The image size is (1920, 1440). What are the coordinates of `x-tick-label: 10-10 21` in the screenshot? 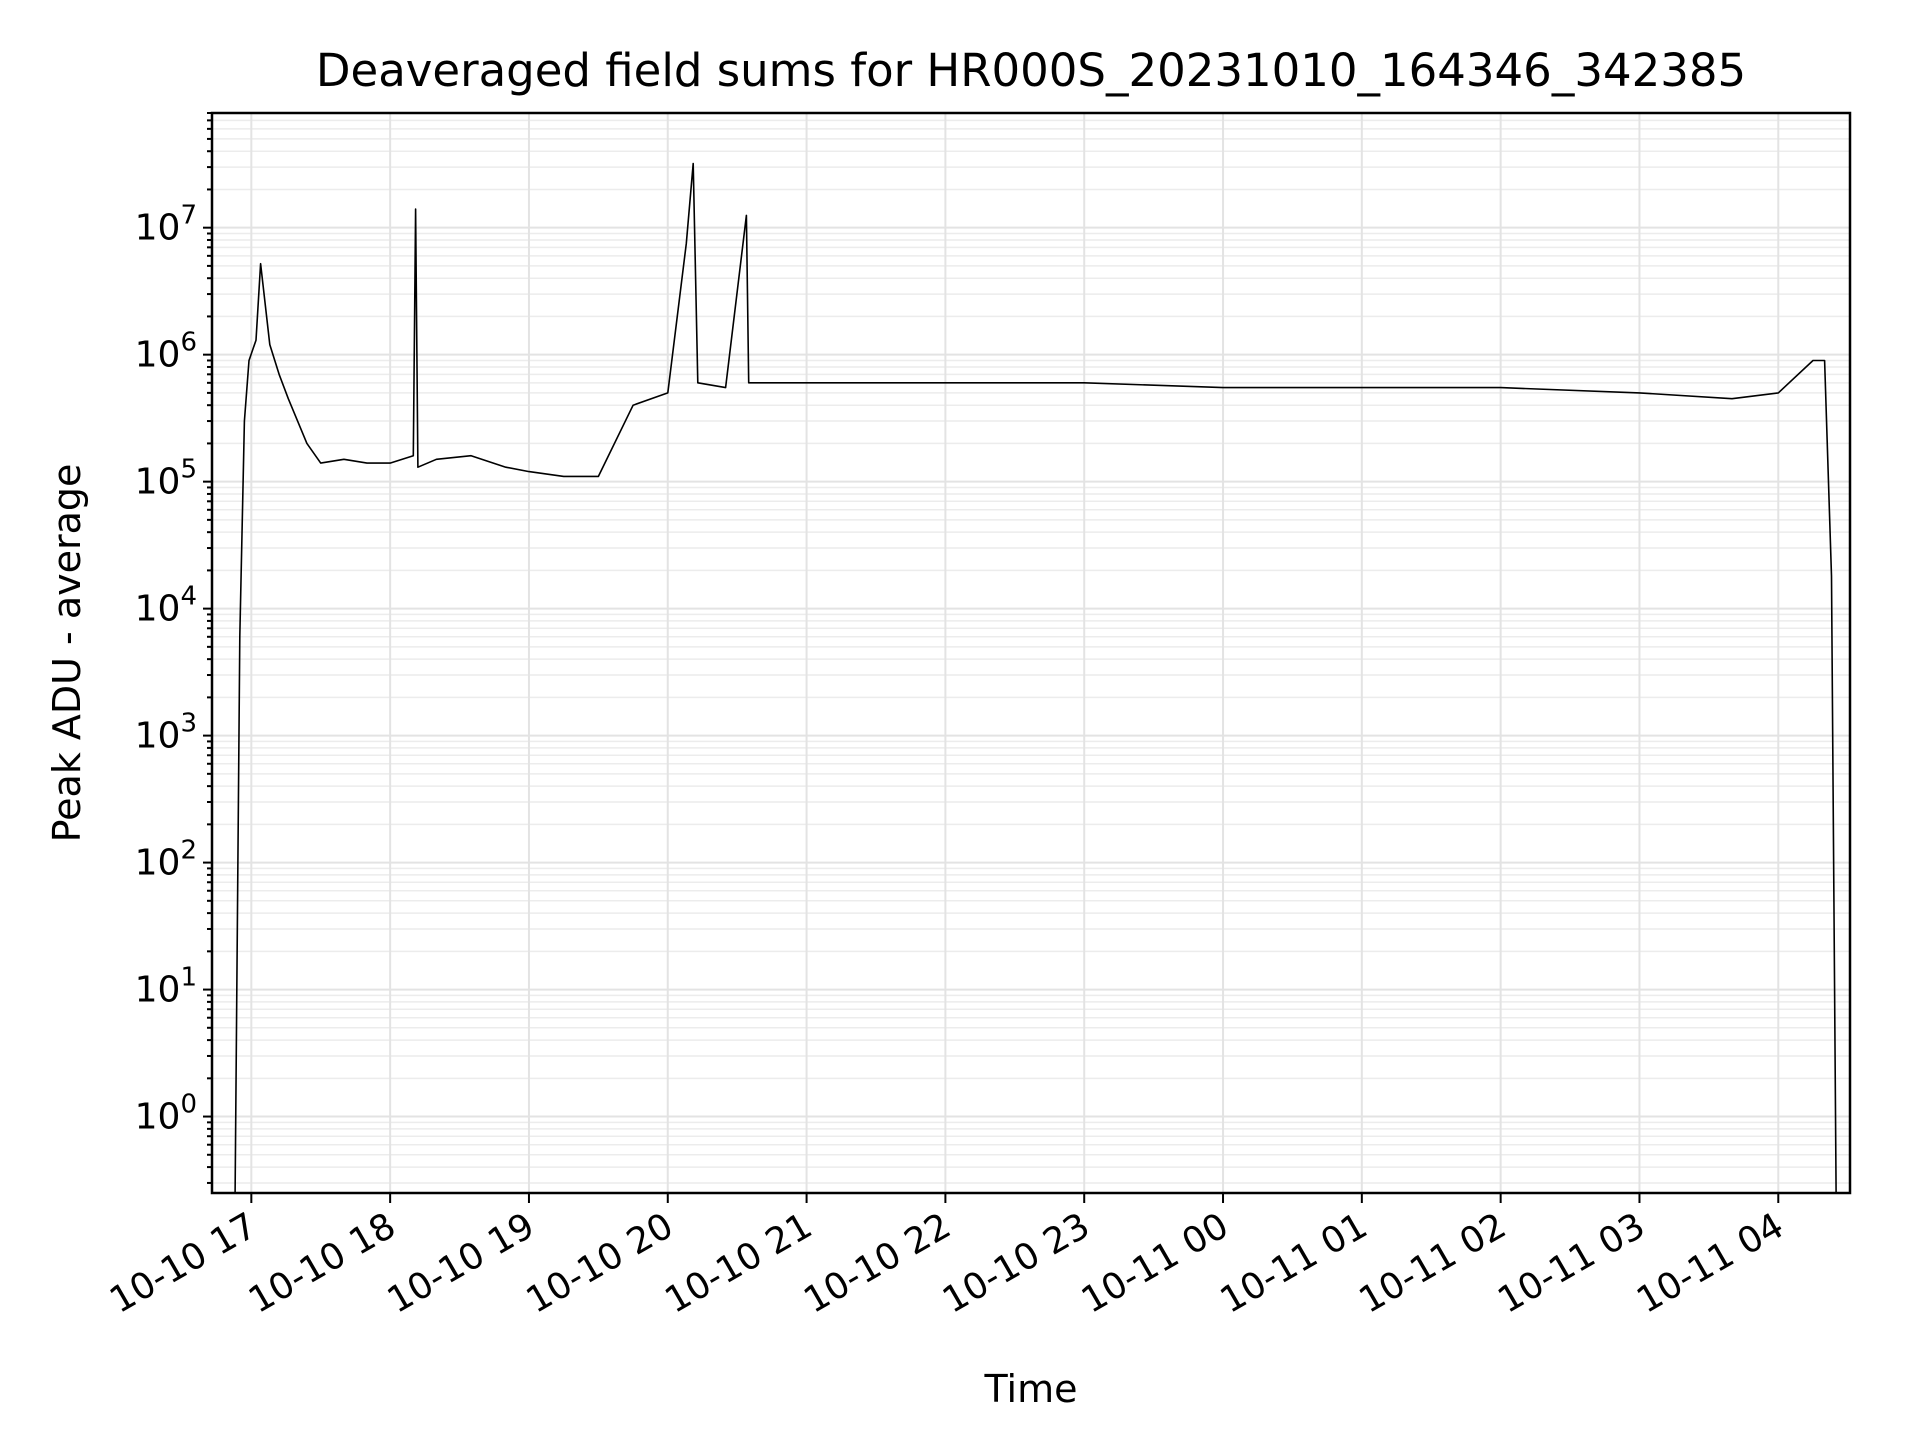 It's located at (738, 1263).